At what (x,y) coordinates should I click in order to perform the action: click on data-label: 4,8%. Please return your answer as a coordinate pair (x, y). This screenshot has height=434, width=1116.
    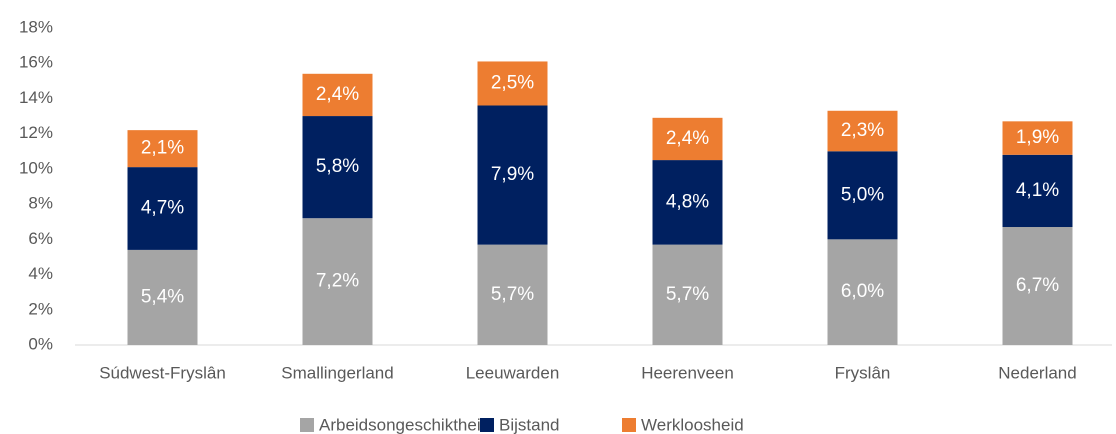
    Looking at the image, I should click on (687, 201).